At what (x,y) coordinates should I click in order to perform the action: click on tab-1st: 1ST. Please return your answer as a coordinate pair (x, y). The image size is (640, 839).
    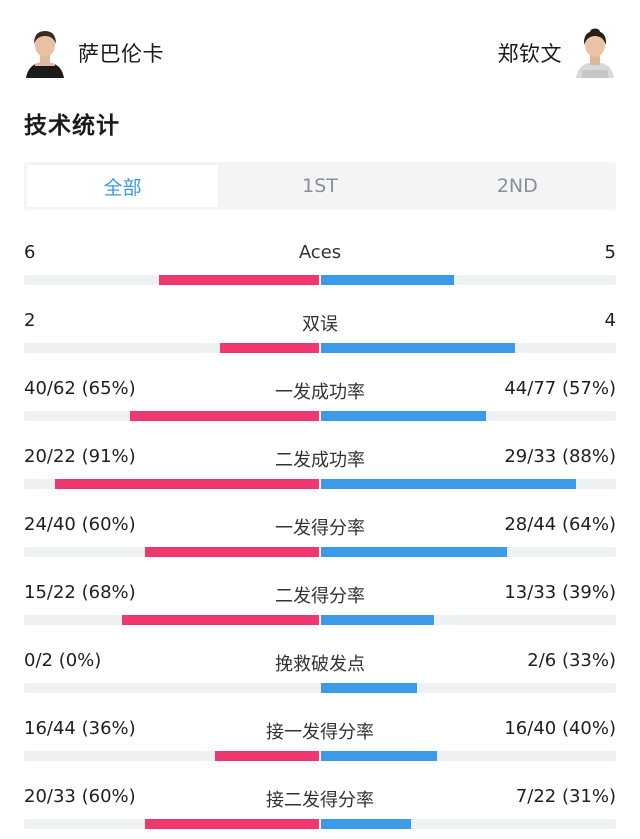
    Looking at the image, I should click on (320, 186).